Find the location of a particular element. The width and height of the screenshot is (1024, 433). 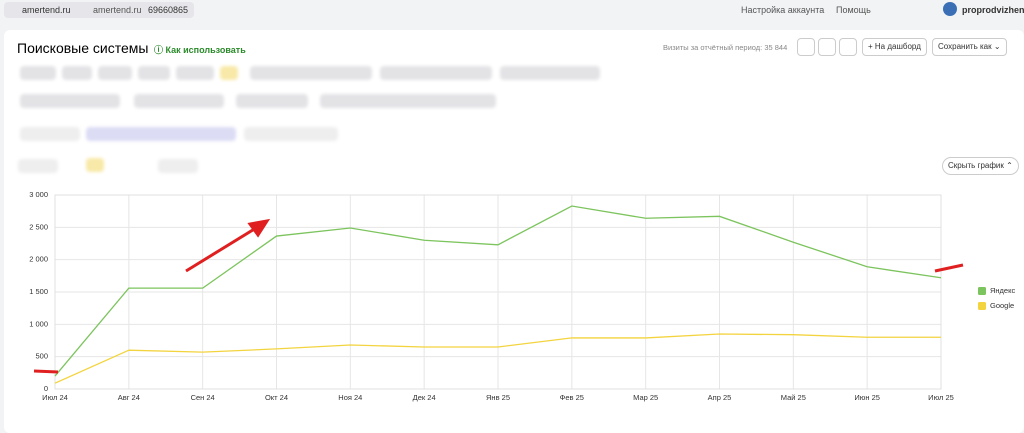

how-to-link: ⓘ Как использовать is located at coordinates (200, 50).